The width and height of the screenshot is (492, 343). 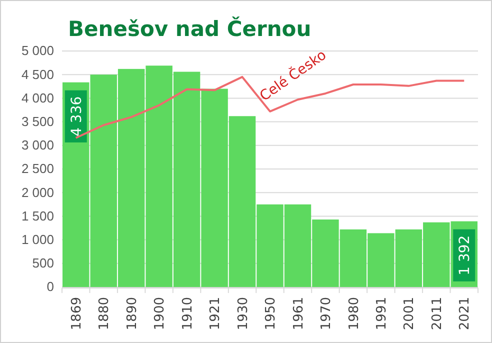 I want to click on x-tick-label: 1890, so click(x=132, y=313).